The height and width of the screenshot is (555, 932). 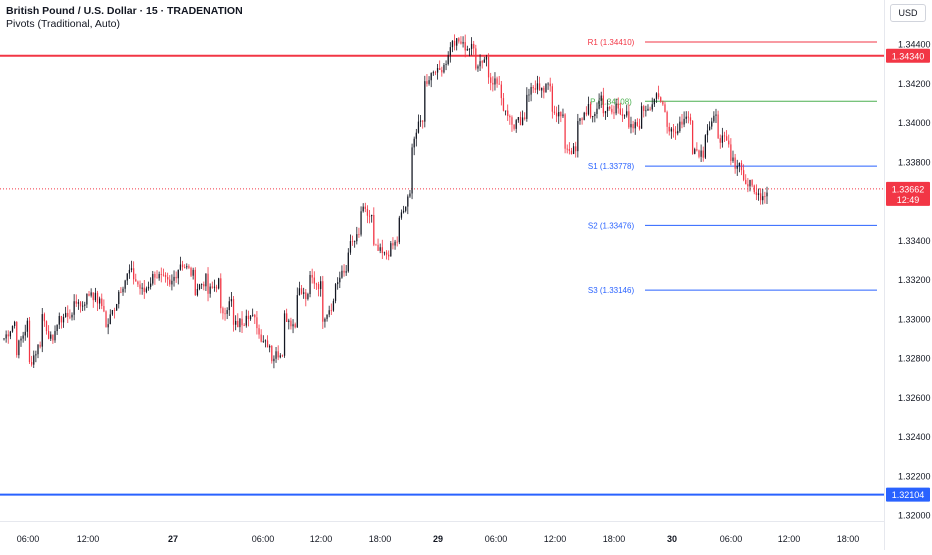 What do you see at coordinates (611, 290) in the screenshot?
I see `pivot-label-s3: S3 (1.33146)` at bounding box center [611, 290].